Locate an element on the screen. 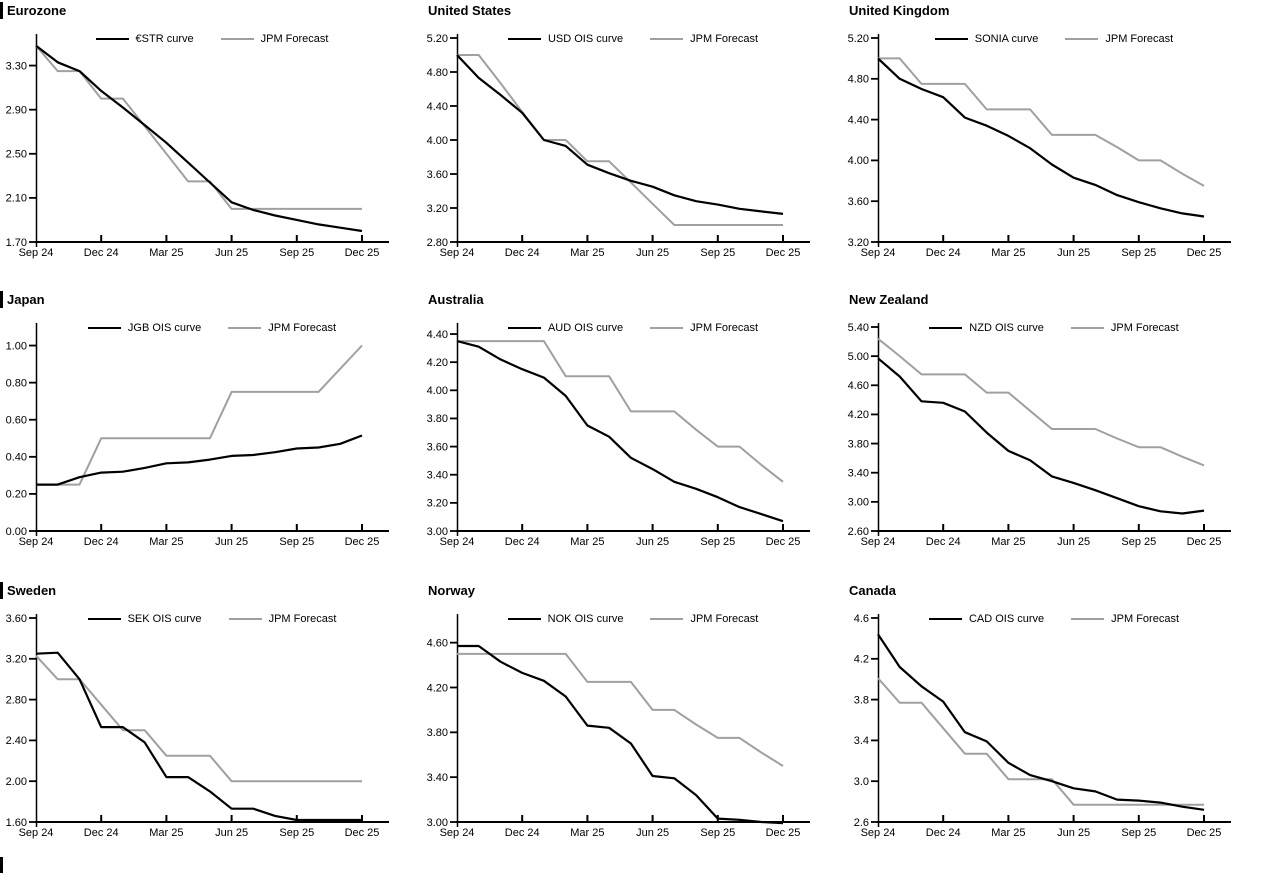  y-tick-label: 1.70 is located at coordinates (16, 243).